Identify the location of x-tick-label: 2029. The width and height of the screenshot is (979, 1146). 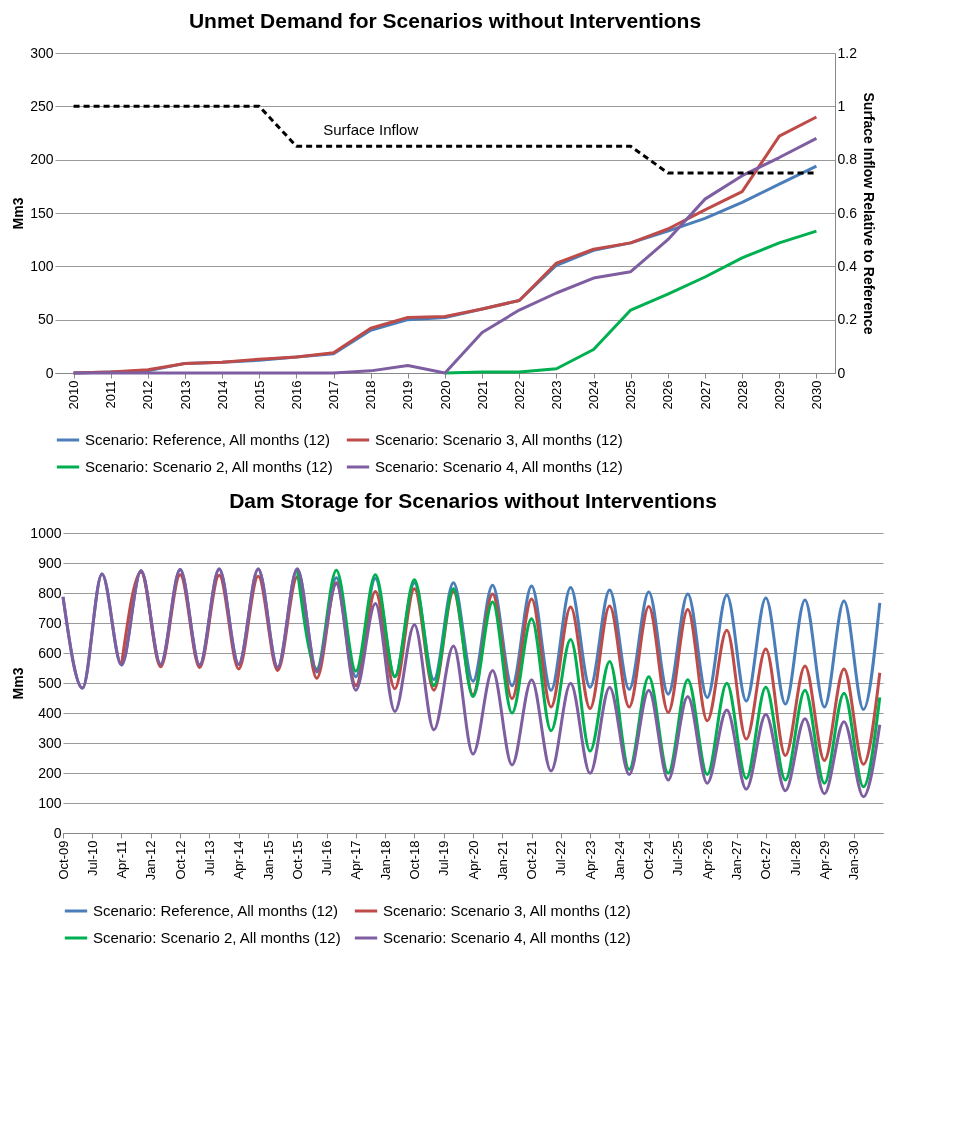
(779, 395).